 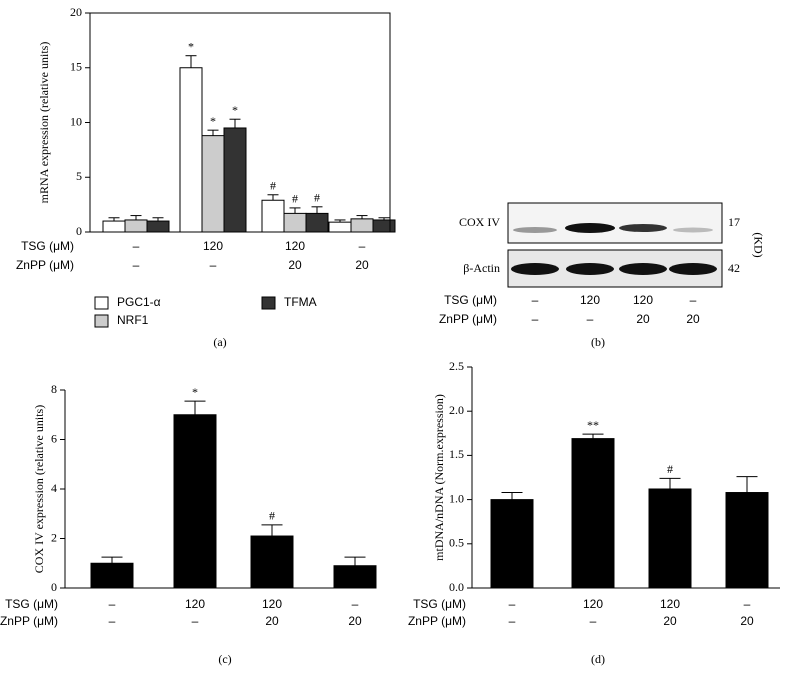 I want to click on blot-image, so click(x=615, y=245).